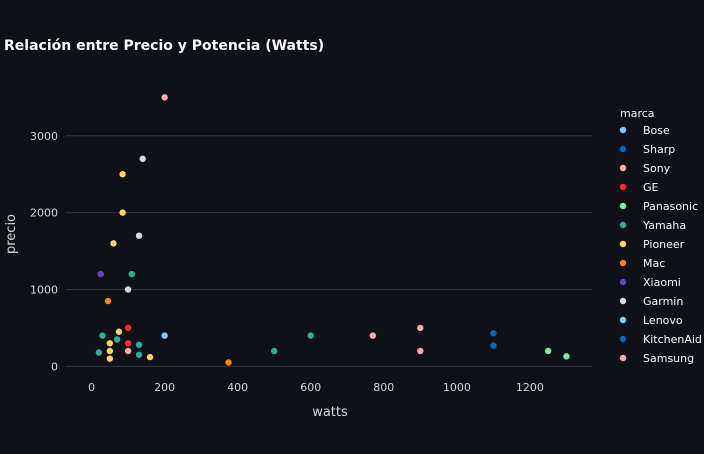 This screenshot has height=454, width=704. What do you see at coordinates (668, 358) in the screenshot?
I see `legend-label: Samsung` at bounding box center [668, 358].